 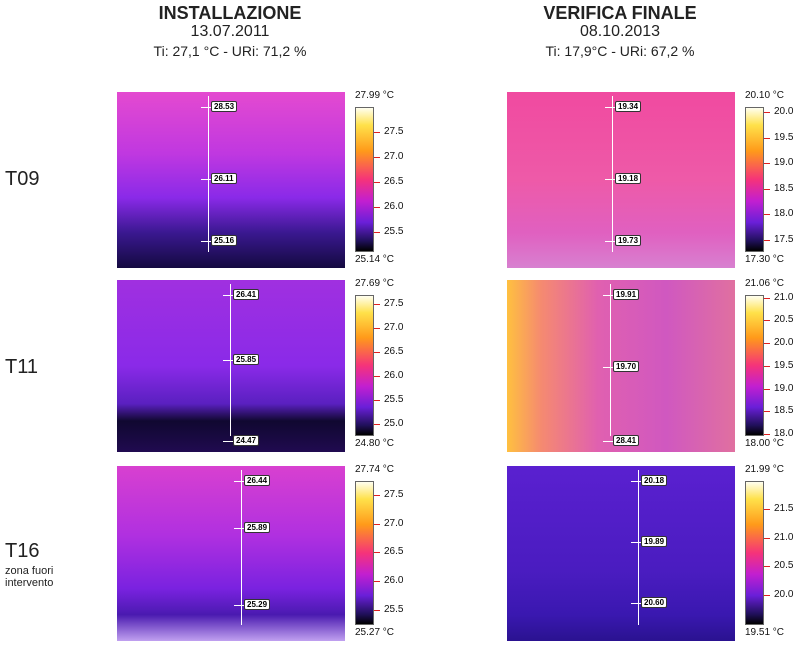 What do you see at coordinates (628, 106) in the screenshot?
I see `measure-point: 19.34` at bounding box center [628, 106].